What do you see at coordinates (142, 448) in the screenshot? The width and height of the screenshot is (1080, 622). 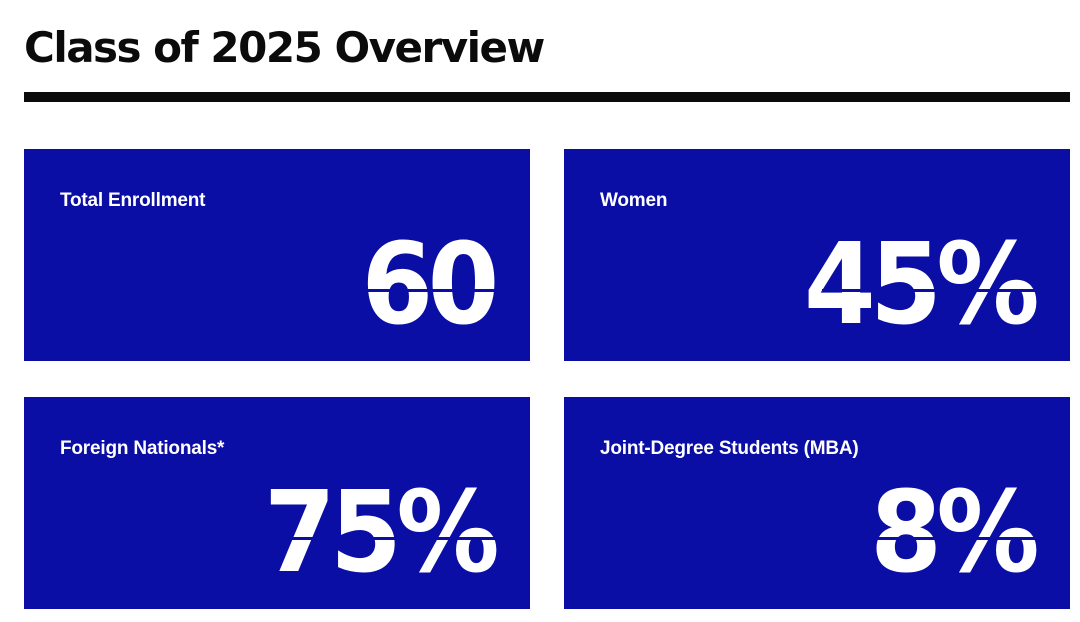 I see `stat-label: Foreign Nationals*` at bounding box center [142, 448].